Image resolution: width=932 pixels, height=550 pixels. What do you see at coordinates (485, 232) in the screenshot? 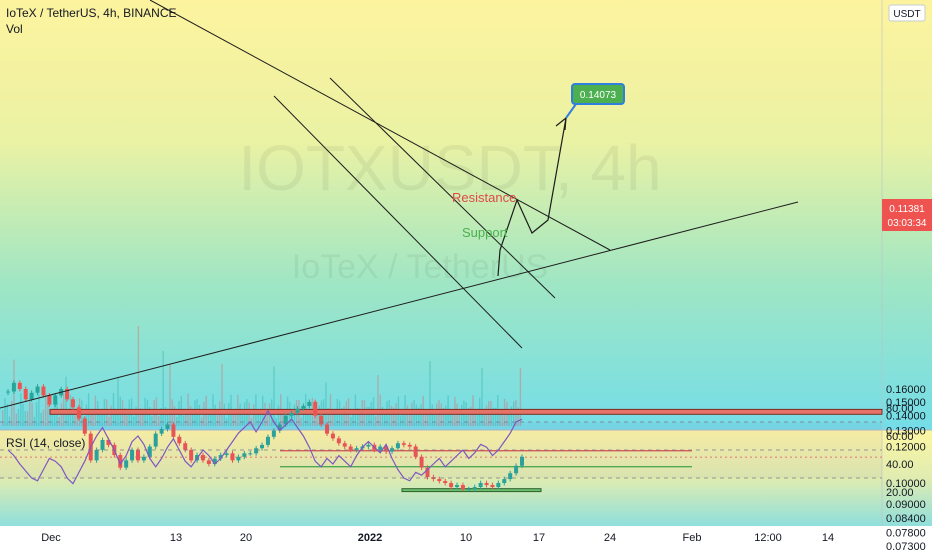
I see `support-label: Support` at bounding box center [485, 232].